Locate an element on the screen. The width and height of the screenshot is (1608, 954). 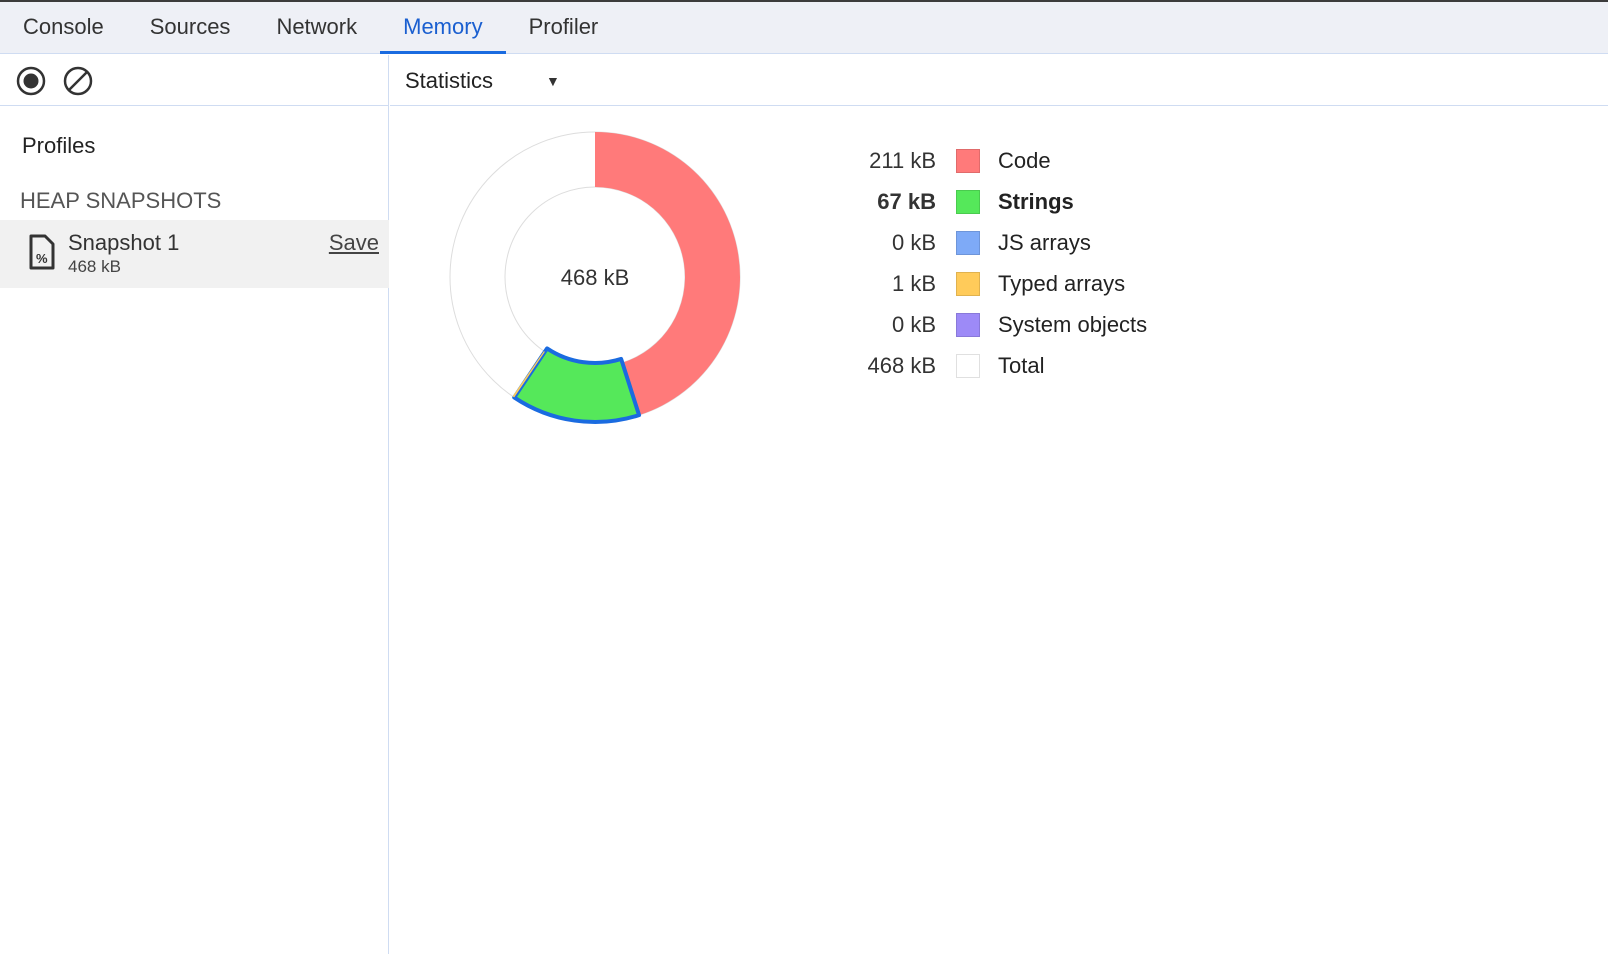
clear-icon is located at coordinates (78, 81).